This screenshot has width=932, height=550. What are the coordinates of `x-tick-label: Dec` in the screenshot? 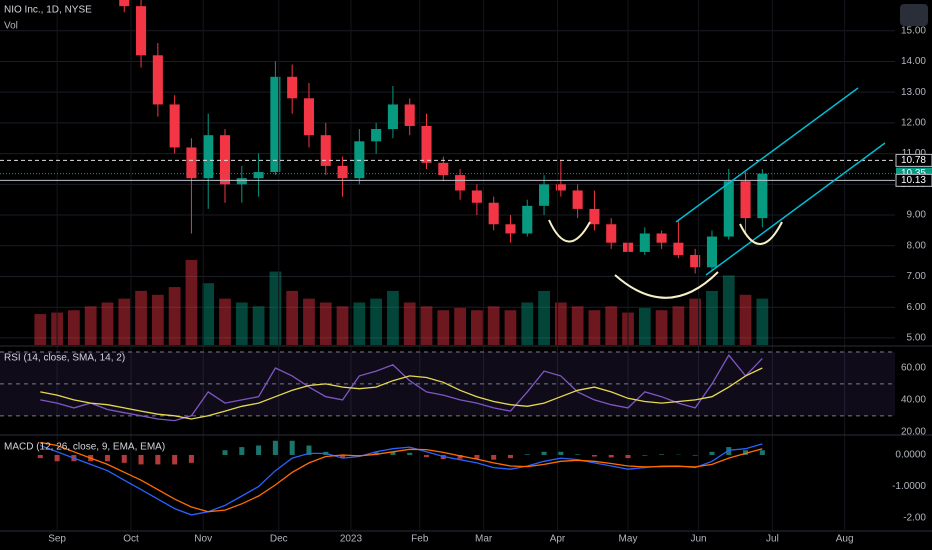 It's located at (279, 539).